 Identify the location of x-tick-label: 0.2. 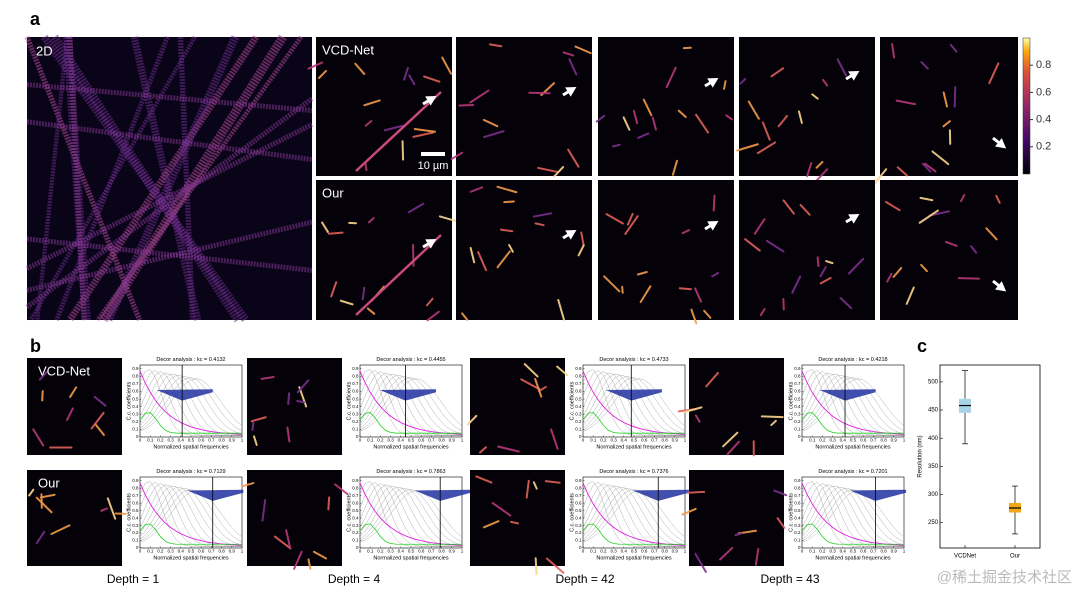
(380, 440).